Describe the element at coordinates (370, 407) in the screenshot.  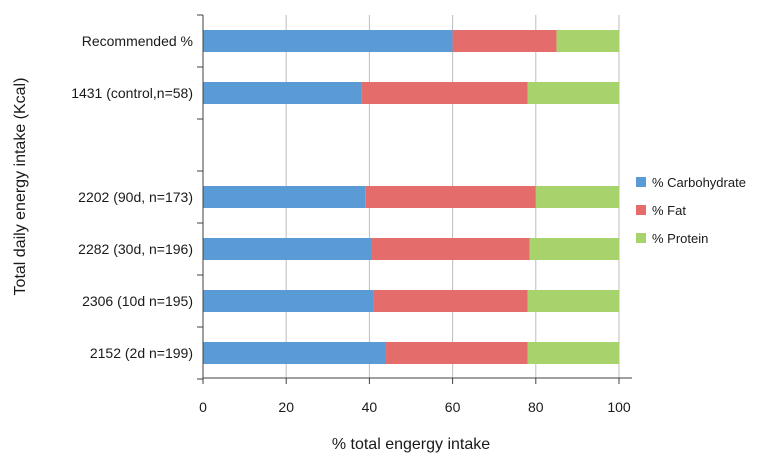
I see `x-tick-label: 40` at that location.